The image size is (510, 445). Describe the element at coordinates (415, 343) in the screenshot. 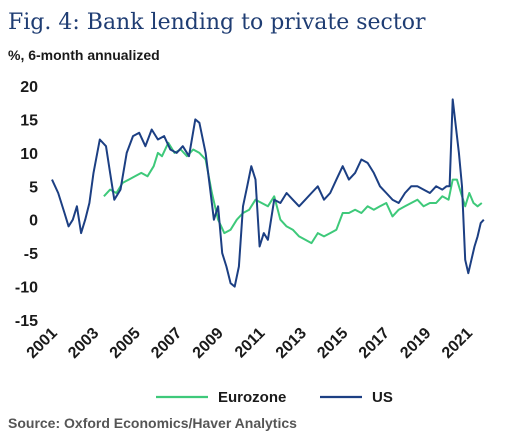

I see `x-tick-label: 2019` at that location.